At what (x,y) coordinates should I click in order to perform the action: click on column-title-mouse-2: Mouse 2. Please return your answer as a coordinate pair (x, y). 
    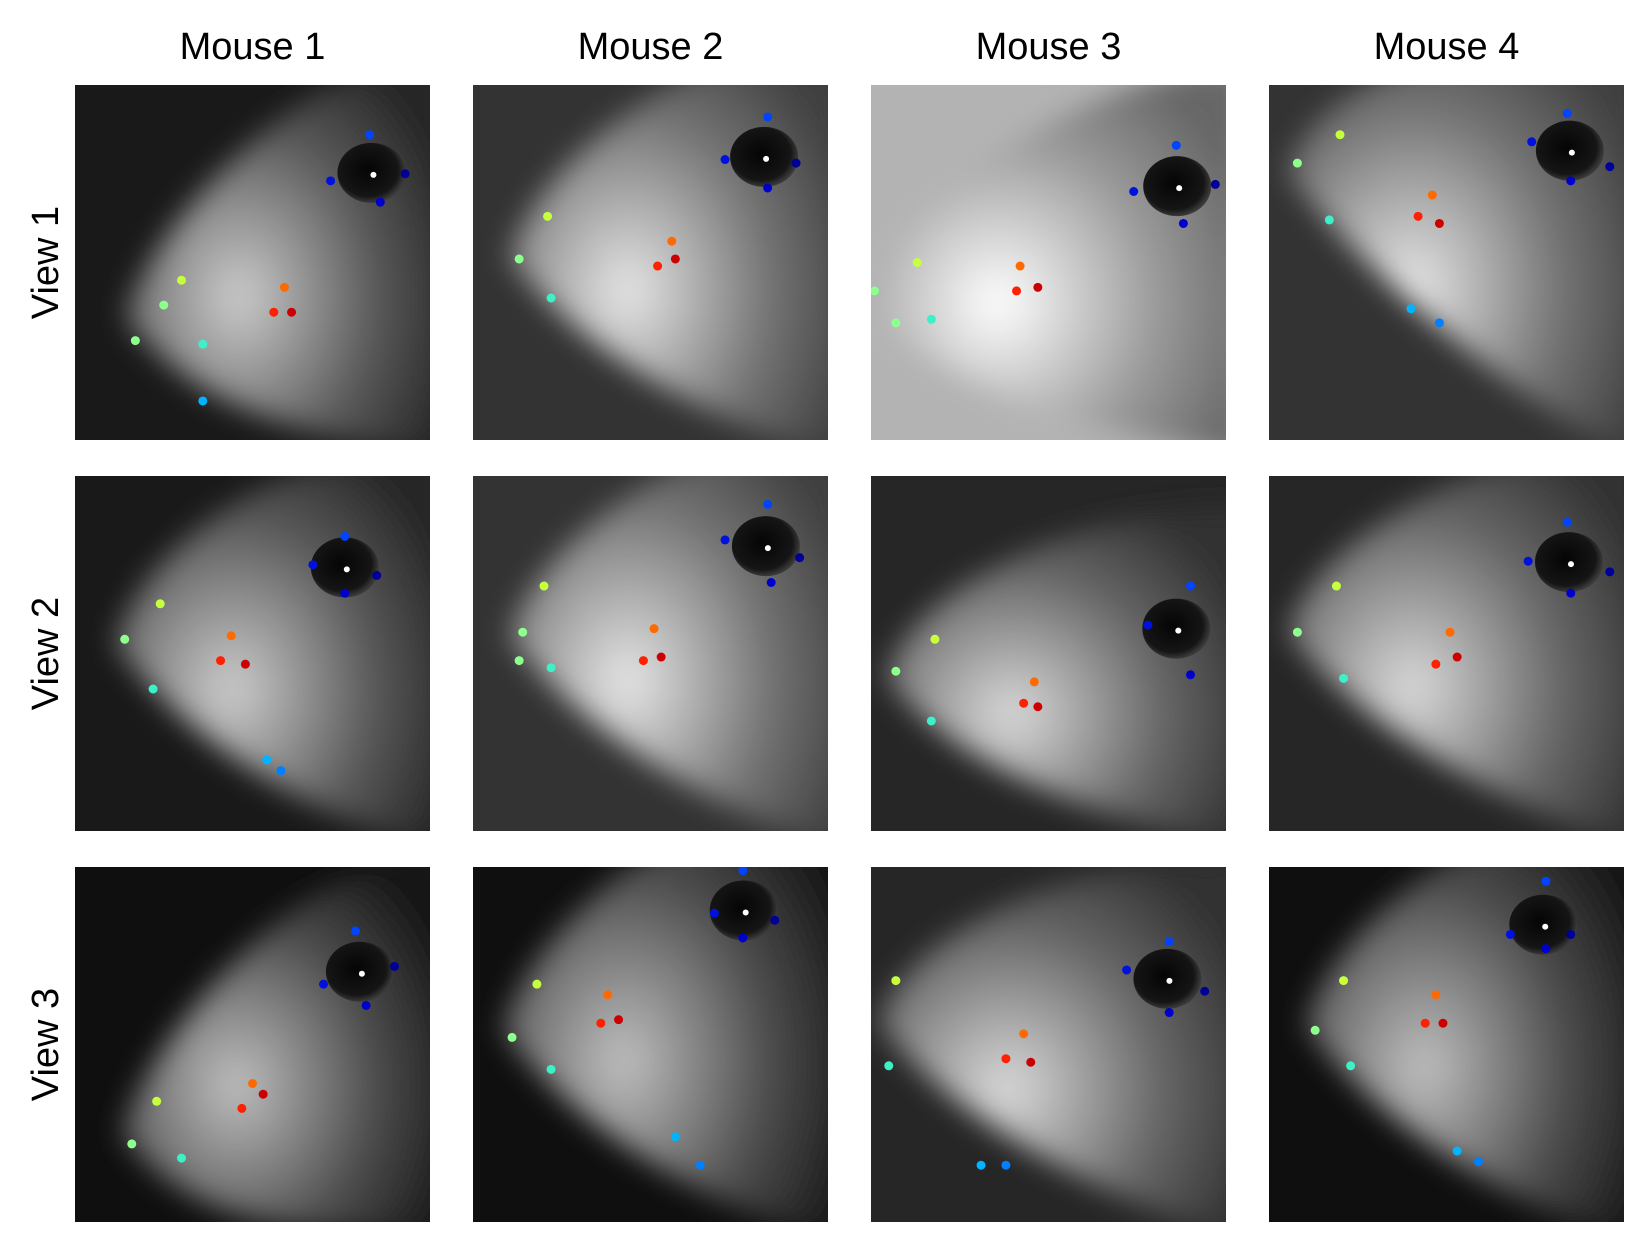
    Looking at the image, I should click on (650, 47).